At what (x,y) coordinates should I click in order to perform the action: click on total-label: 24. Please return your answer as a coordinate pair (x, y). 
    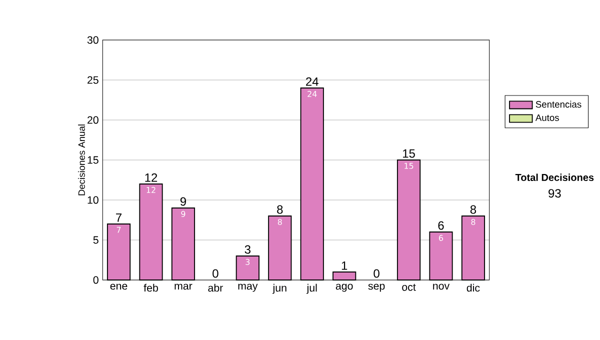
    Looking at the image, I should click on (312, 81).